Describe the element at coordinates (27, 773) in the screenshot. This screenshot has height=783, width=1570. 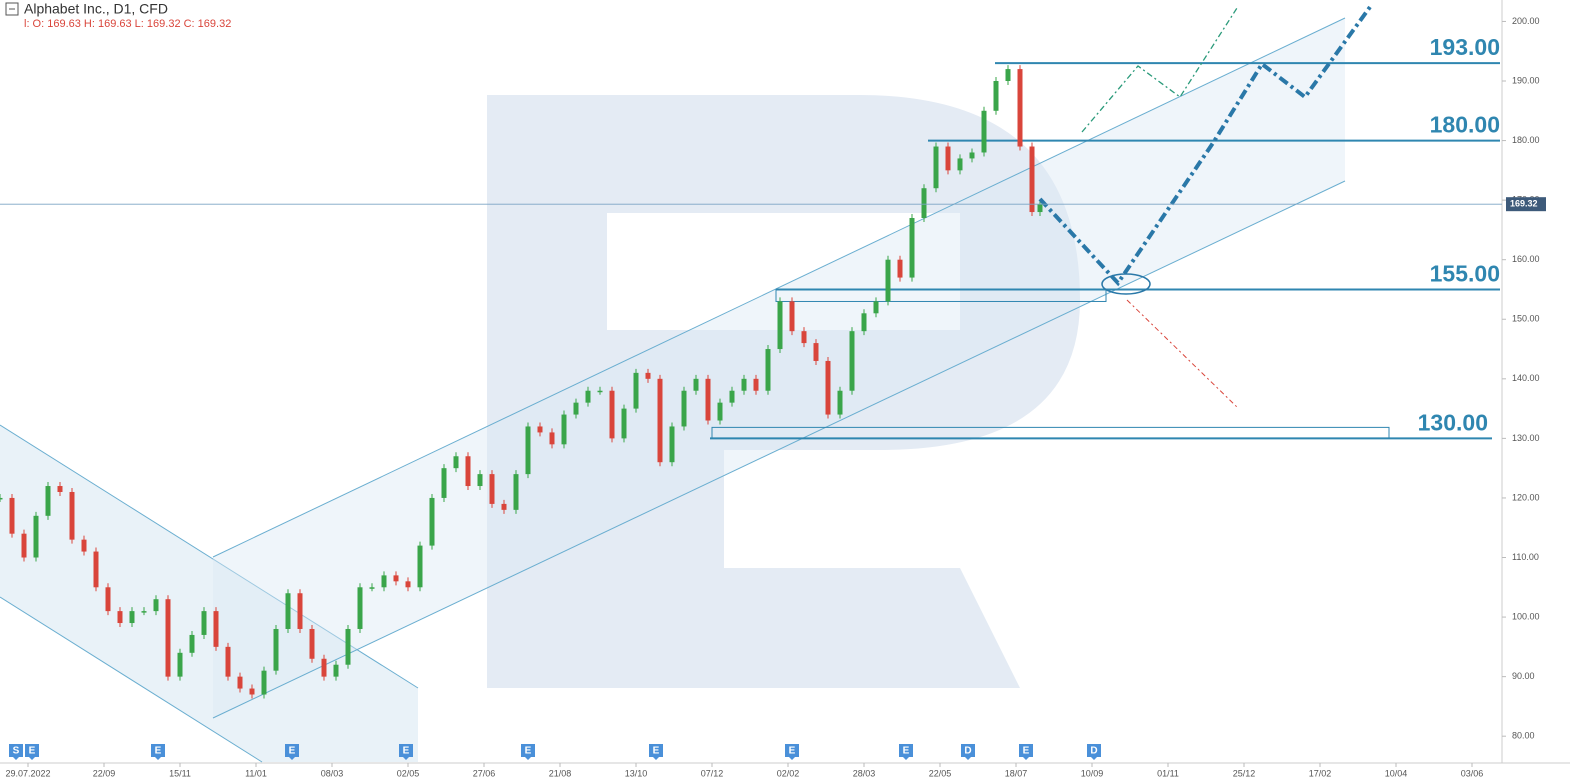
I see `x-tick-label: 29.07.2022` at that location.